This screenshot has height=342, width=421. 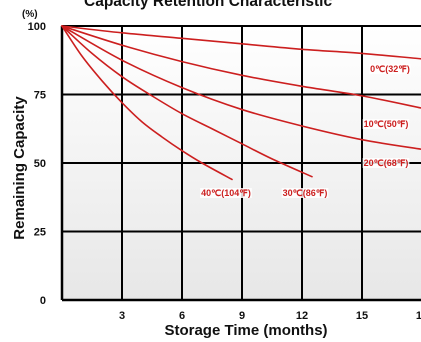 I want to click on x-tick-label-9: 9, so click(x=242, y=316).